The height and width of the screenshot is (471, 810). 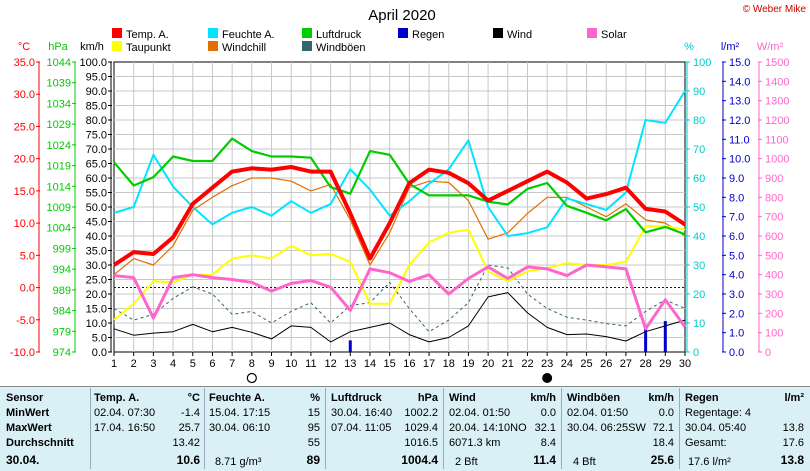 I want to click on solar-tick-label: 100, so click(x=774, y=334).